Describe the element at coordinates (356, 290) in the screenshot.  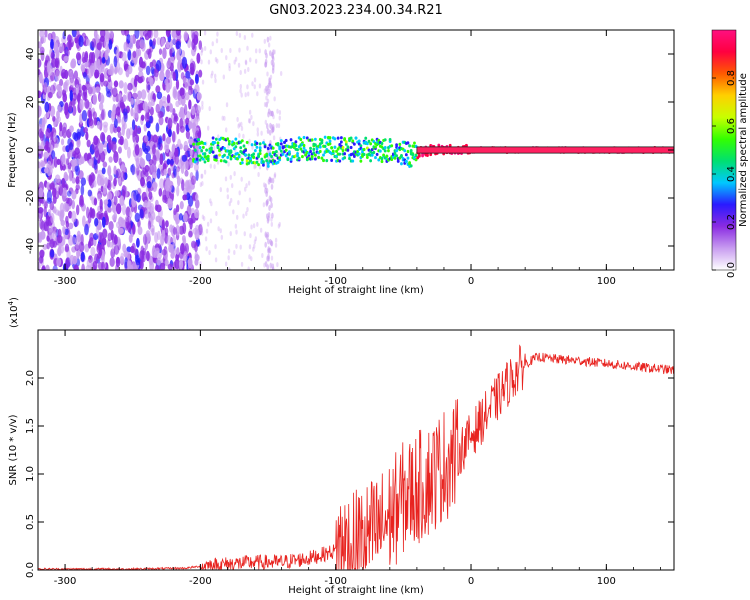
I see `spectrogram-x-axis-label: Height of straight line (km)` at that location.